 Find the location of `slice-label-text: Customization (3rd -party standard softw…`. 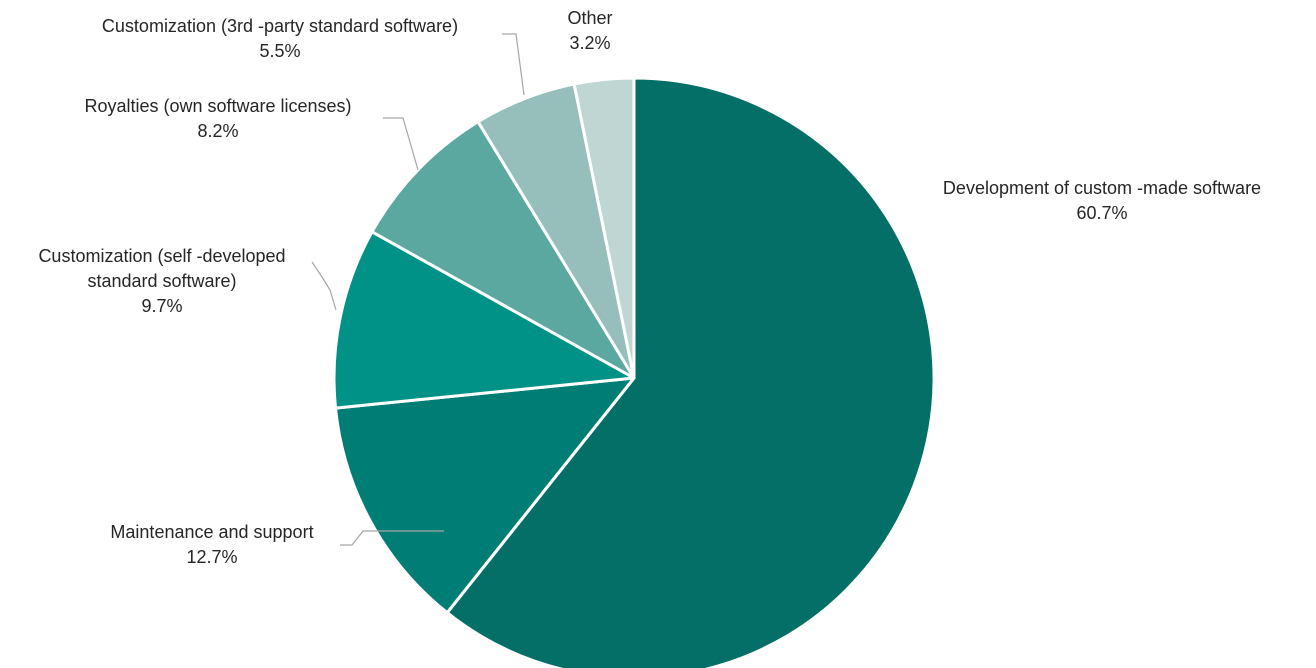

slice-label-text: Customization (3rd -party standard softw… is located at coordinates (280, 26).